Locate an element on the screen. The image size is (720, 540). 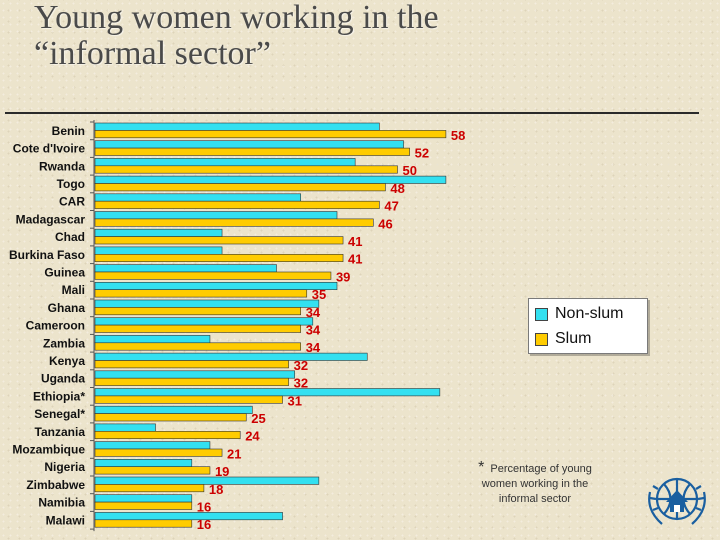
legend-item-nonslum: Non-slum is located at coordinates (579, 314).